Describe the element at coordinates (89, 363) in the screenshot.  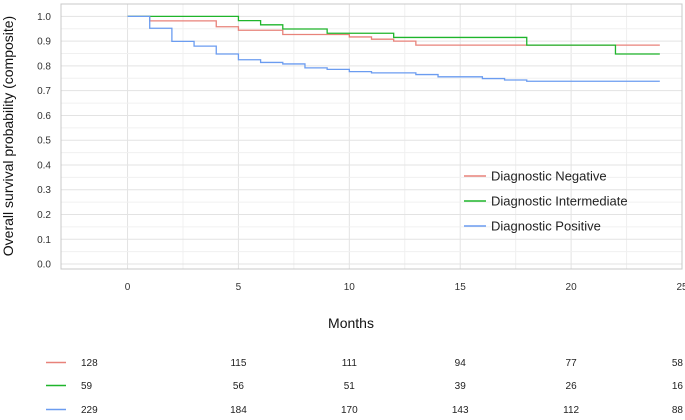
I see `risk-count: 128` at that location.